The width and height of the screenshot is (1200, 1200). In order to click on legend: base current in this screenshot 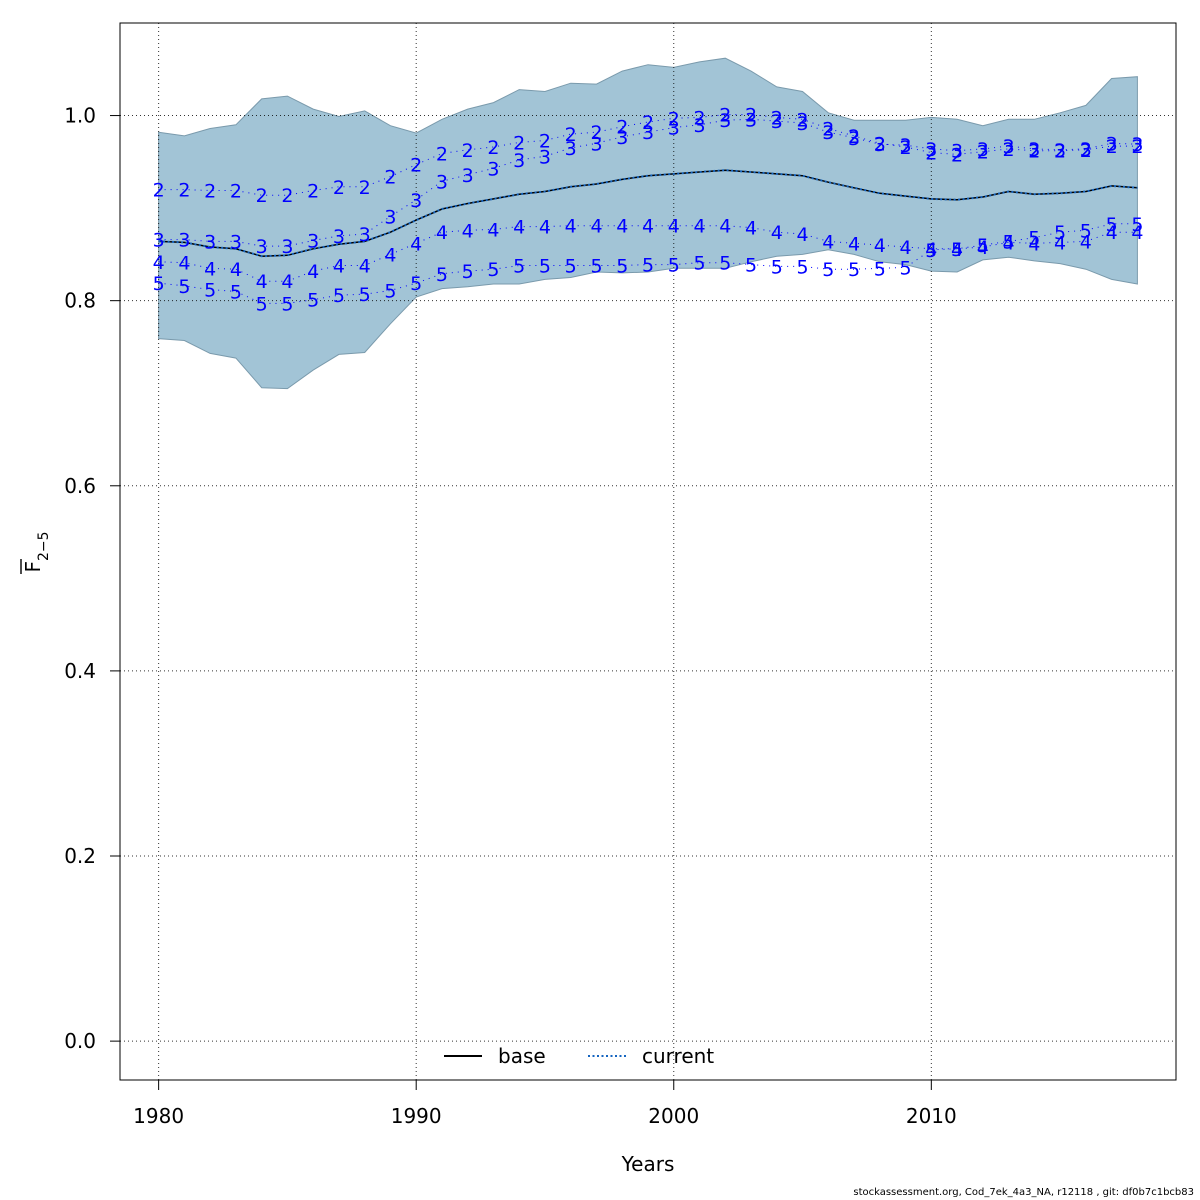, I will do `click(579, 1056)`.